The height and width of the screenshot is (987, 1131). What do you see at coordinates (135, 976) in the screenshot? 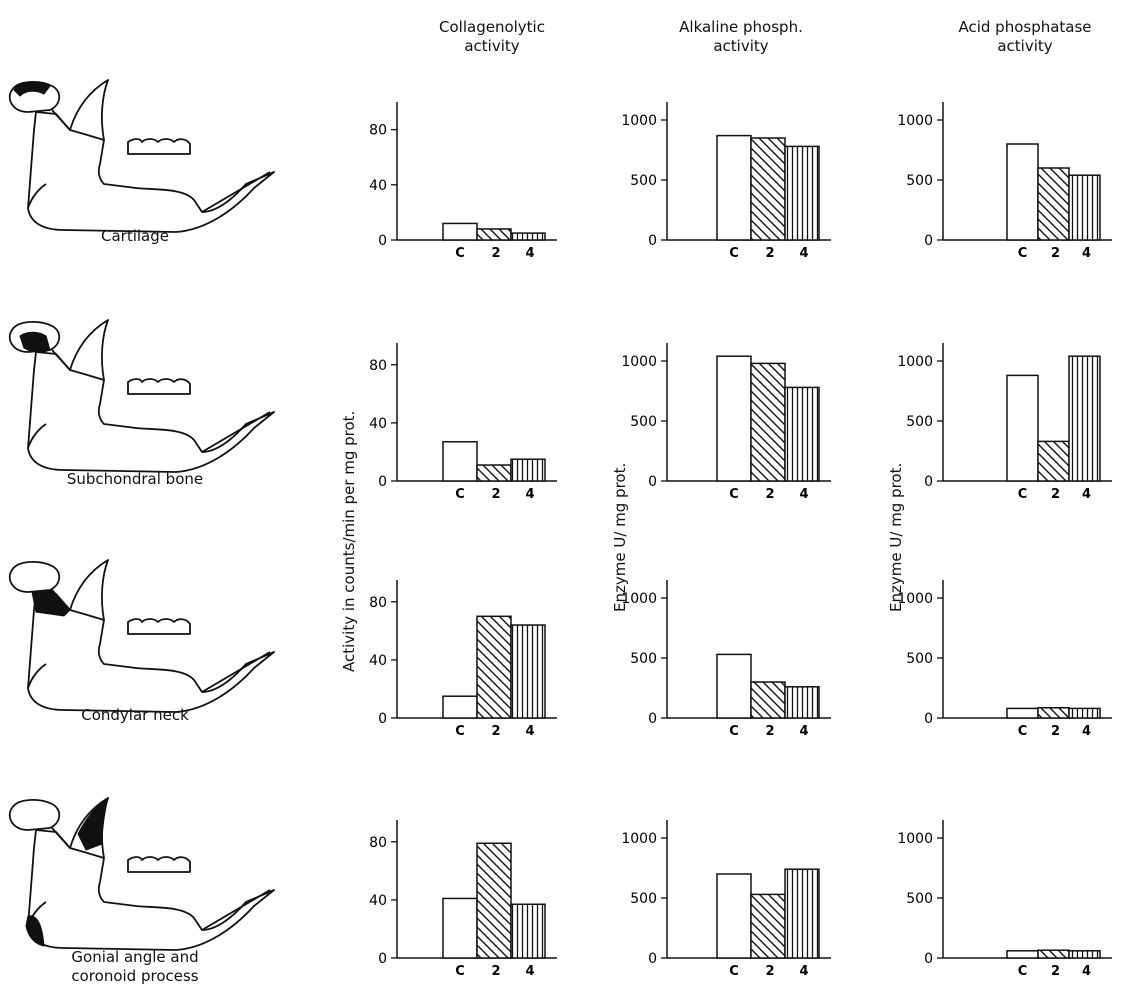
I see `row-label-line2: coronoid process` at bounding box center [135, 976].